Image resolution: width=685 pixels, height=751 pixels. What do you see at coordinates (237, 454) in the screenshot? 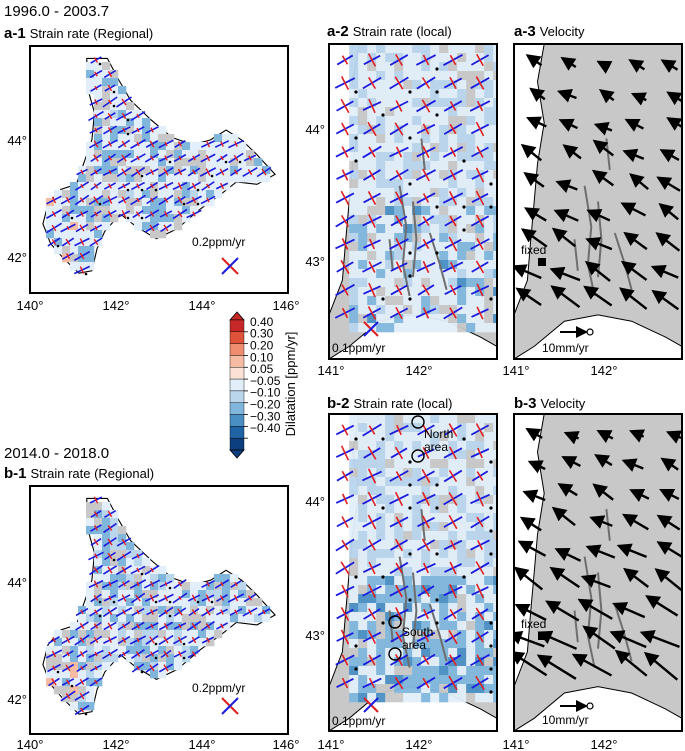
I see `colorbar-min-triangle` at bounding box center [237, 454].